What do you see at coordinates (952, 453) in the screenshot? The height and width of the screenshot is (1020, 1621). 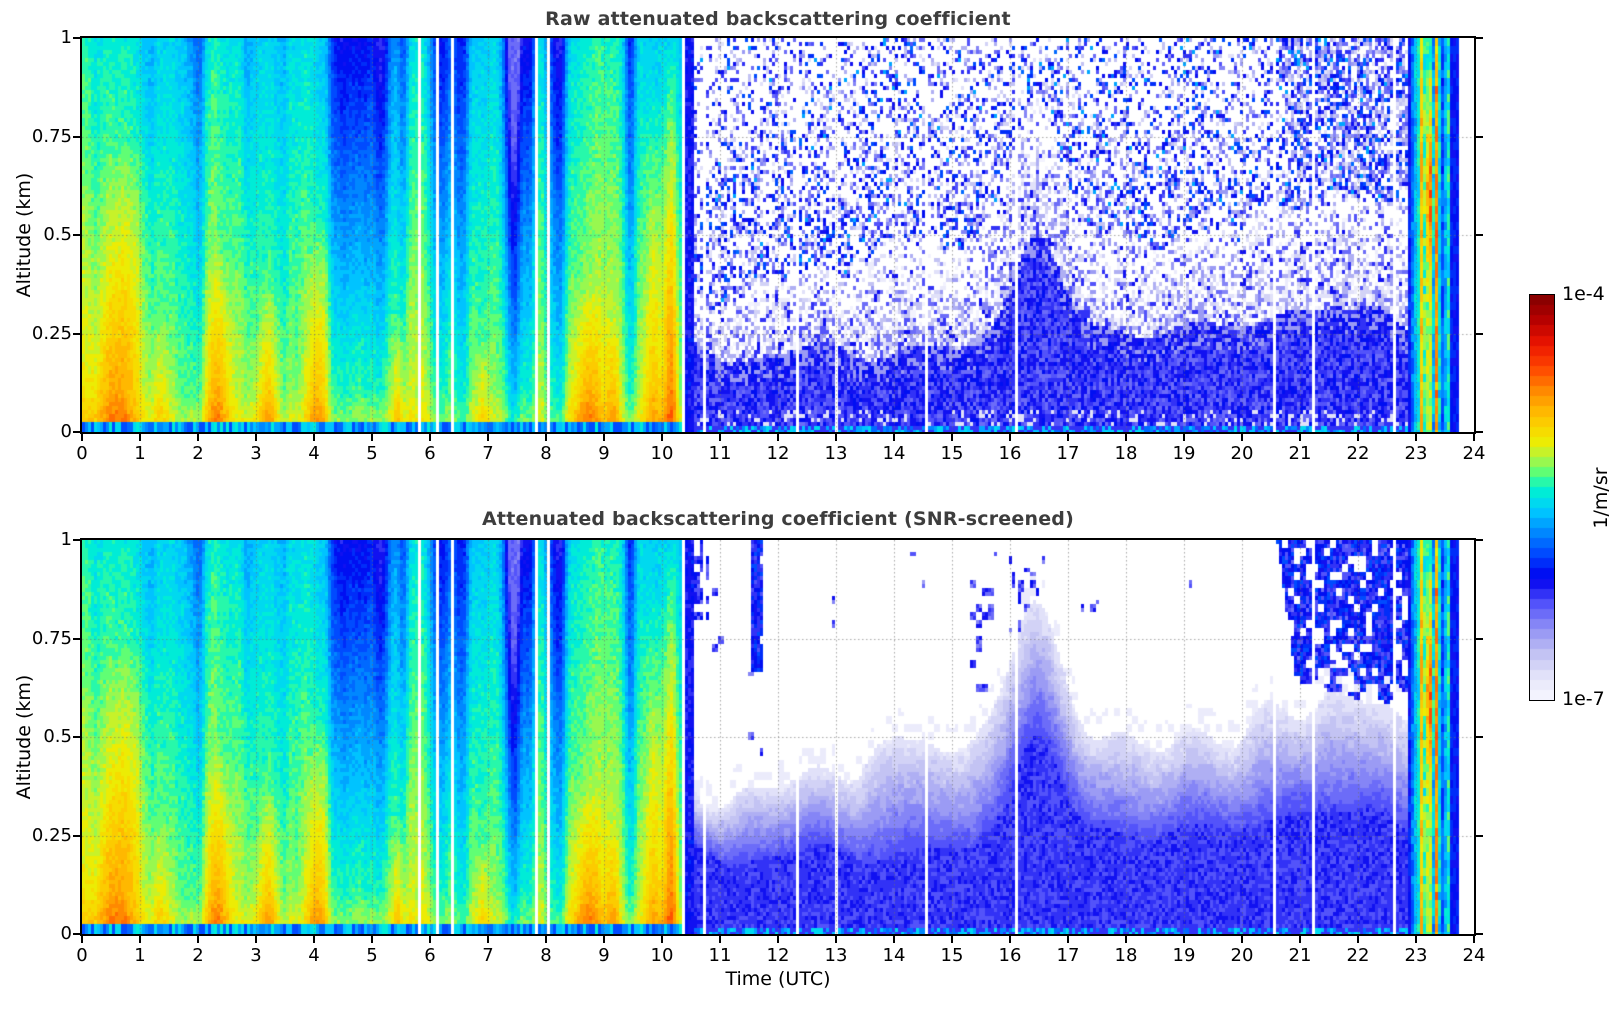 I see `x-tick-label: 15` at bounding box center [952, 453].